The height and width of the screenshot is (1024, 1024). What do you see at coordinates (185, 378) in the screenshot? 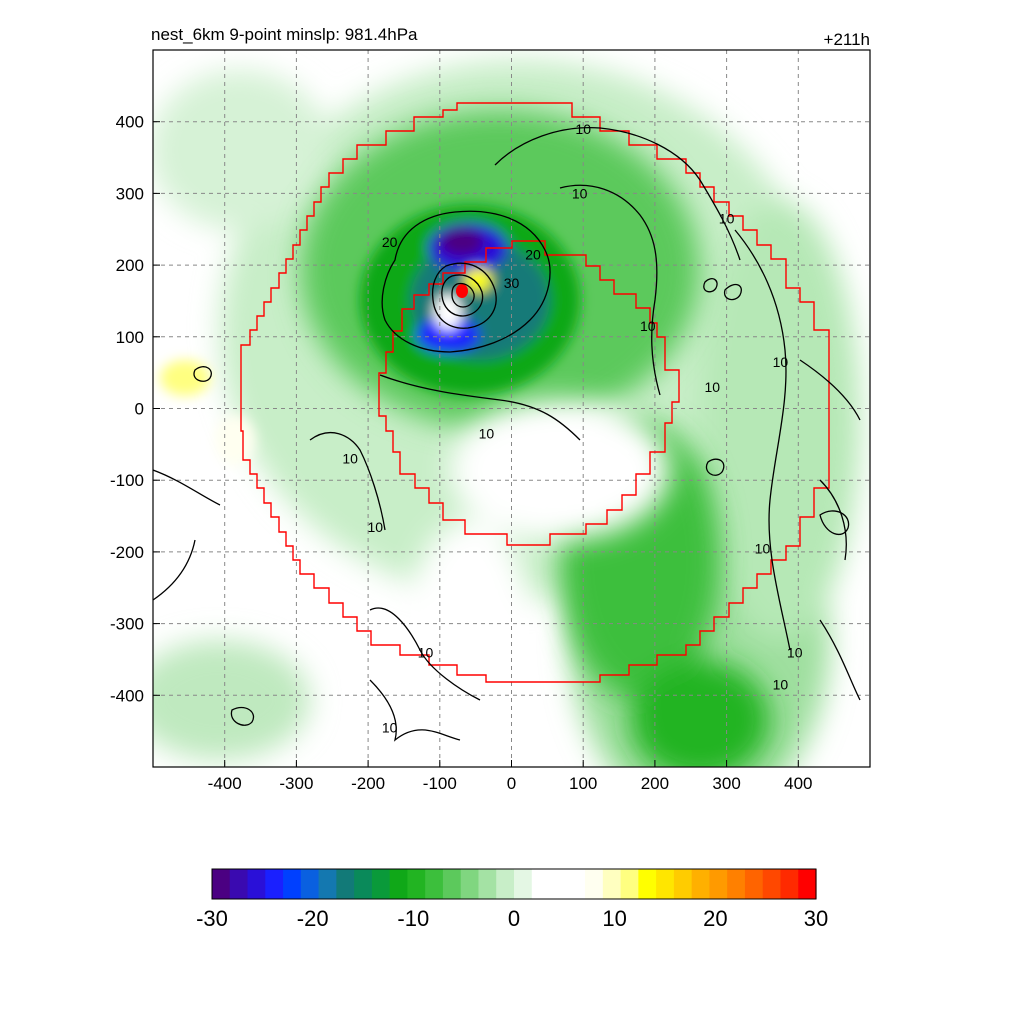
I see `field-warm-patch-west` at bounding box center [185, 378].